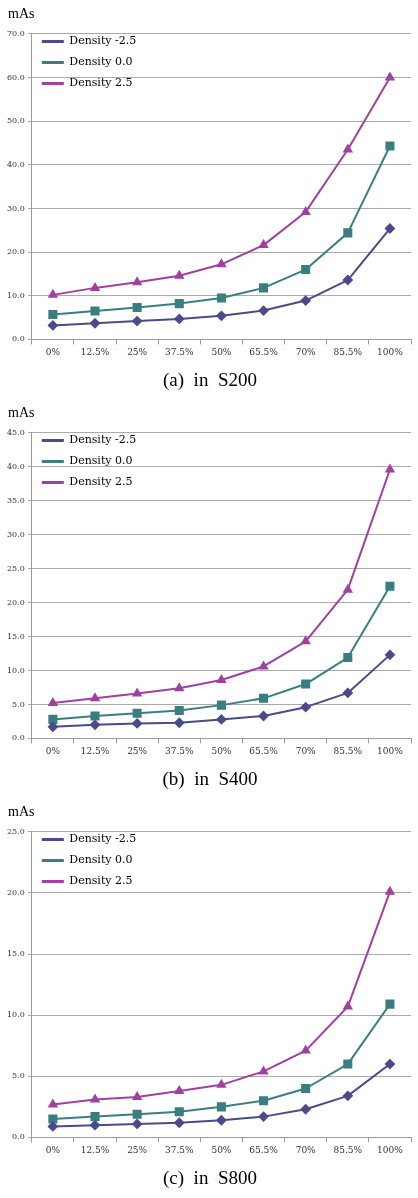 Image resolution: width=418 pixels, height=1198 pixels. Describe the element at coordinates (16, 954) in the screenshot. I see `y-tick-label: 15.0` at that location.